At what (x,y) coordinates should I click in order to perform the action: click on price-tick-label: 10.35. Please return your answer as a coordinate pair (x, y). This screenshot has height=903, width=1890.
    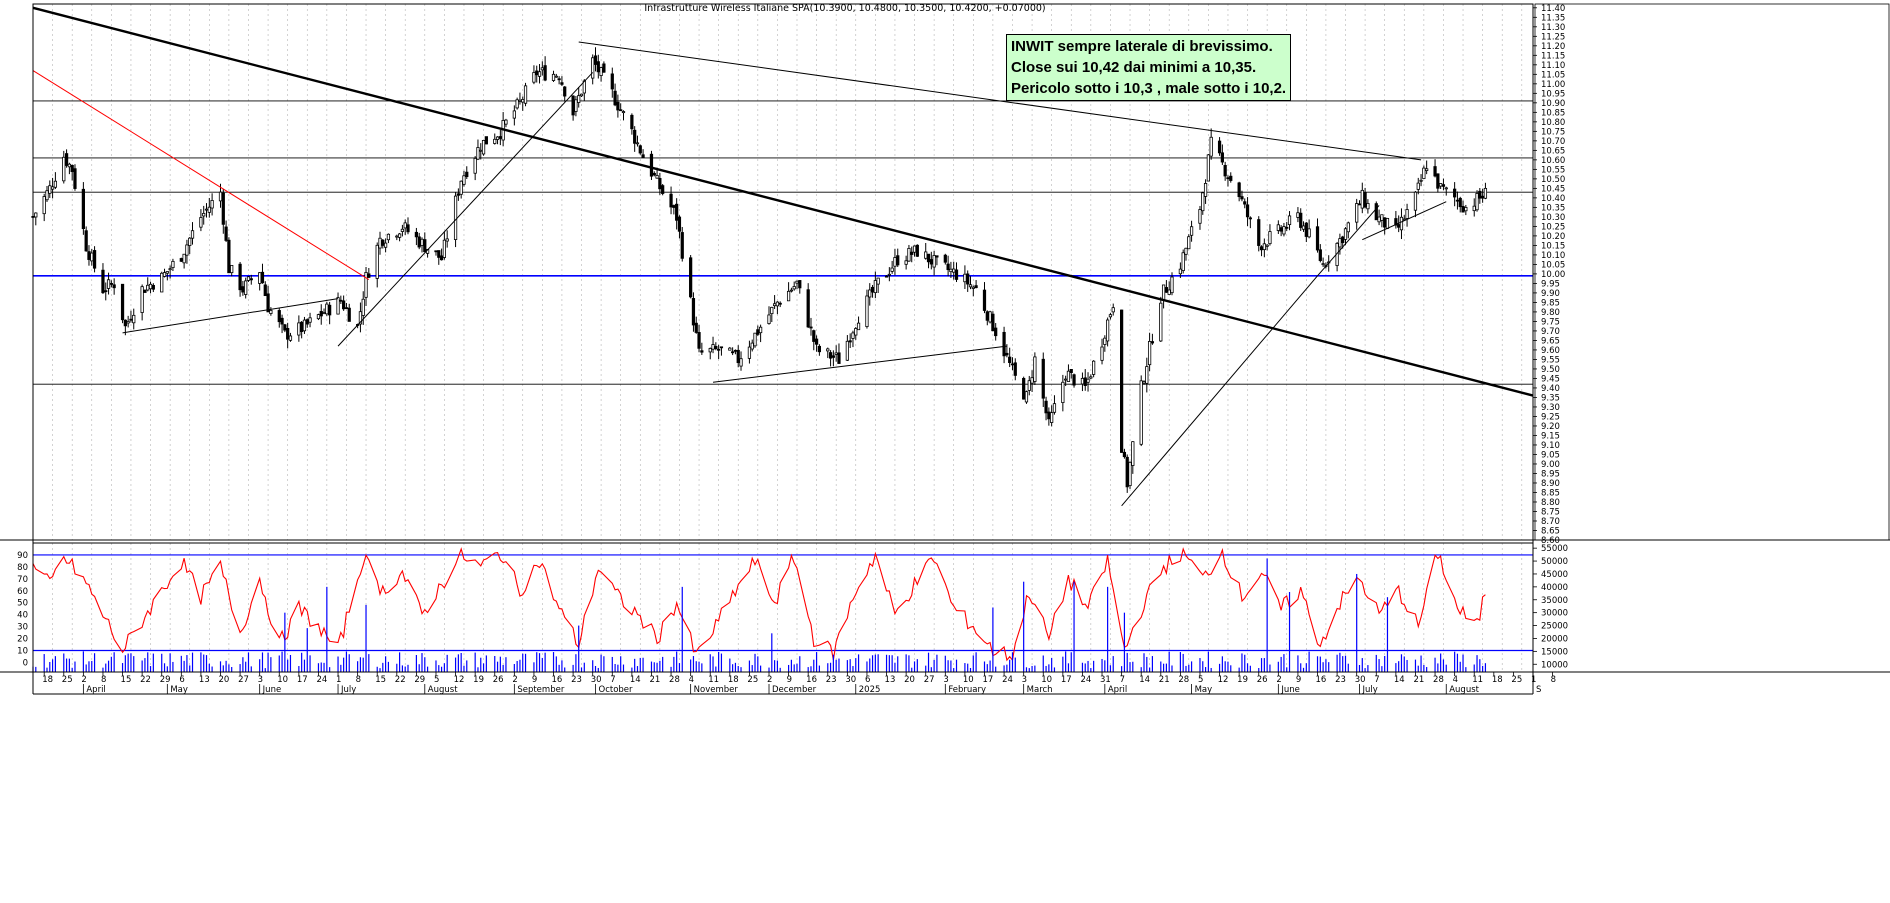
    Looking at the image, I should click on (1553, 208).